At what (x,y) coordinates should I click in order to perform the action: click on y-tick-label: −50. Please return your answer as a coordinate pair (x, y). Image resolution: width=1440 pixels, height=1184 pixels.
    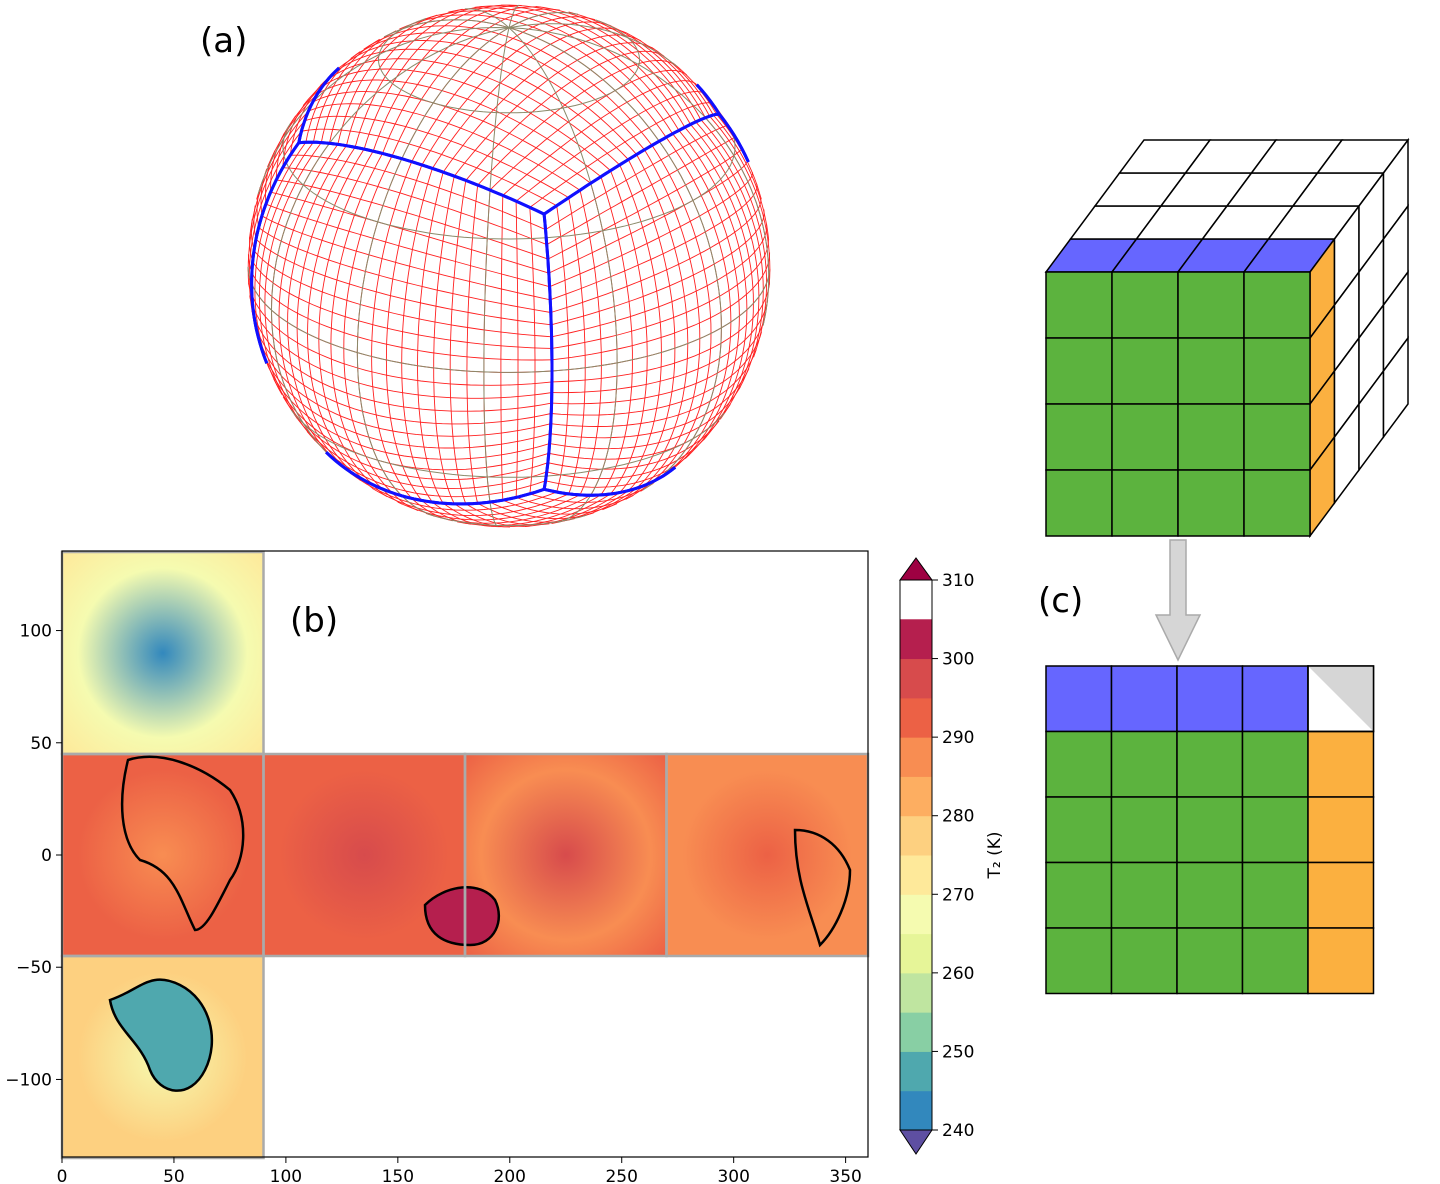
    Looking at the image, I should click on (34, 968).